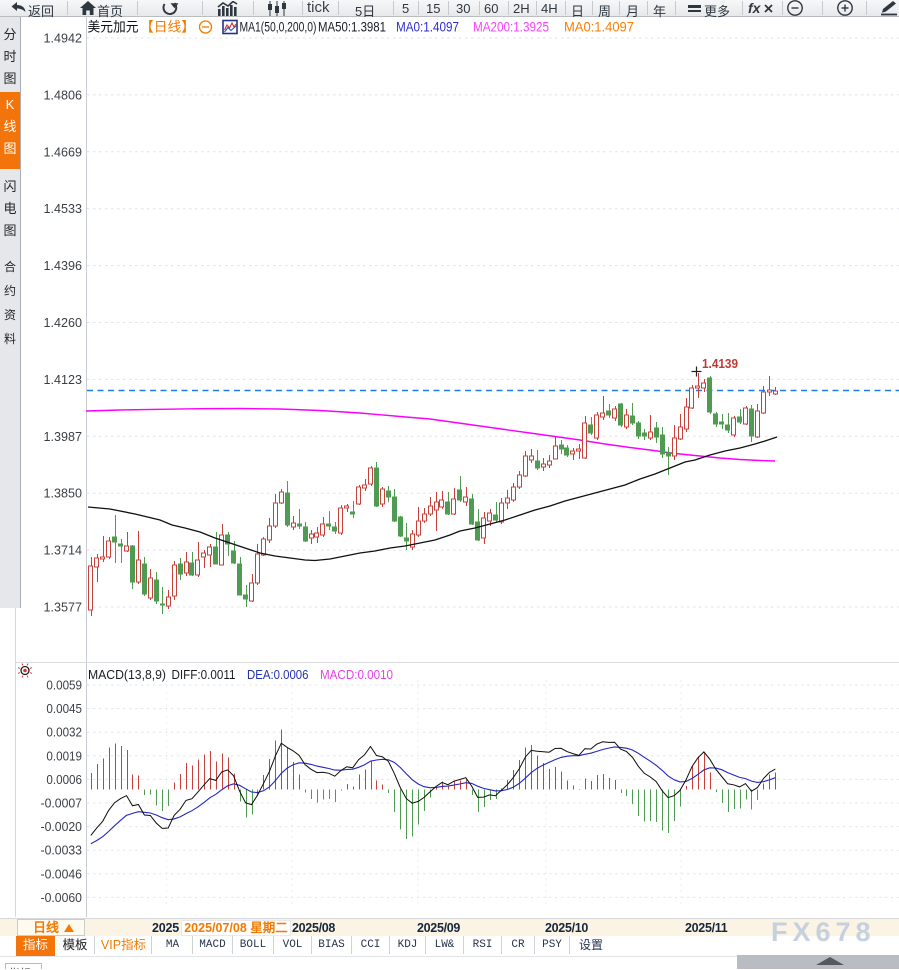  What do you see at coordinates (63, 208) in the screenshot?
I see `svg-text: 1.4533` at bounding box center [63, 208].